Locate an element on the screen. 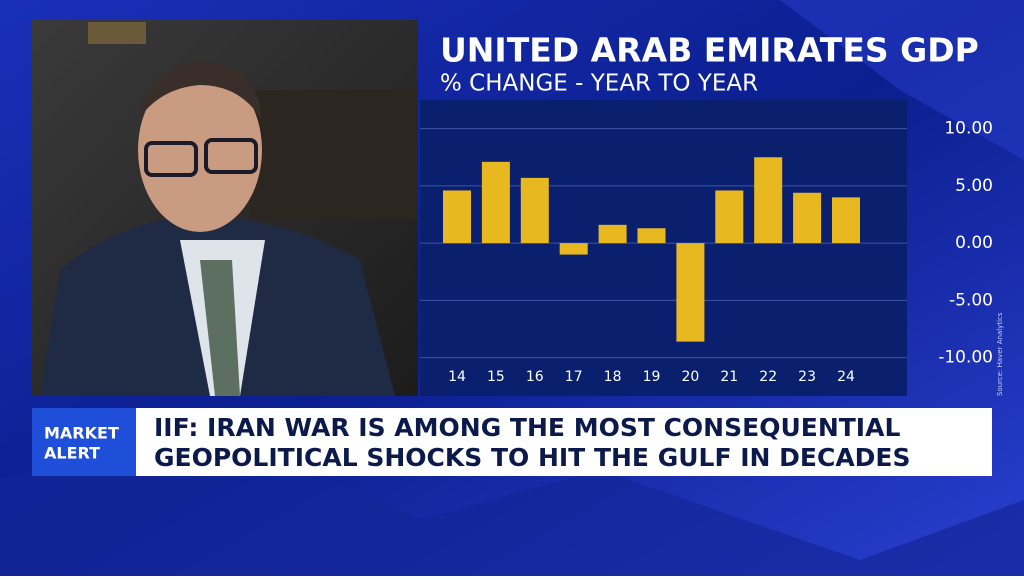  x-tick-label: 14 is located at coordinates (457, 377).